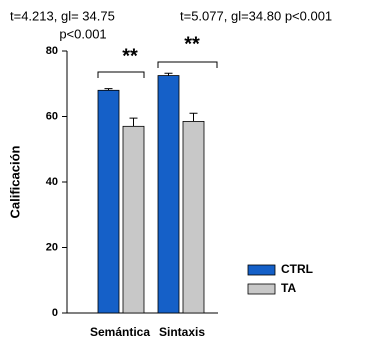  Describe the element at coordinates (52, 116) in the screenshot. I see `y-tick-label: 60` at that location.